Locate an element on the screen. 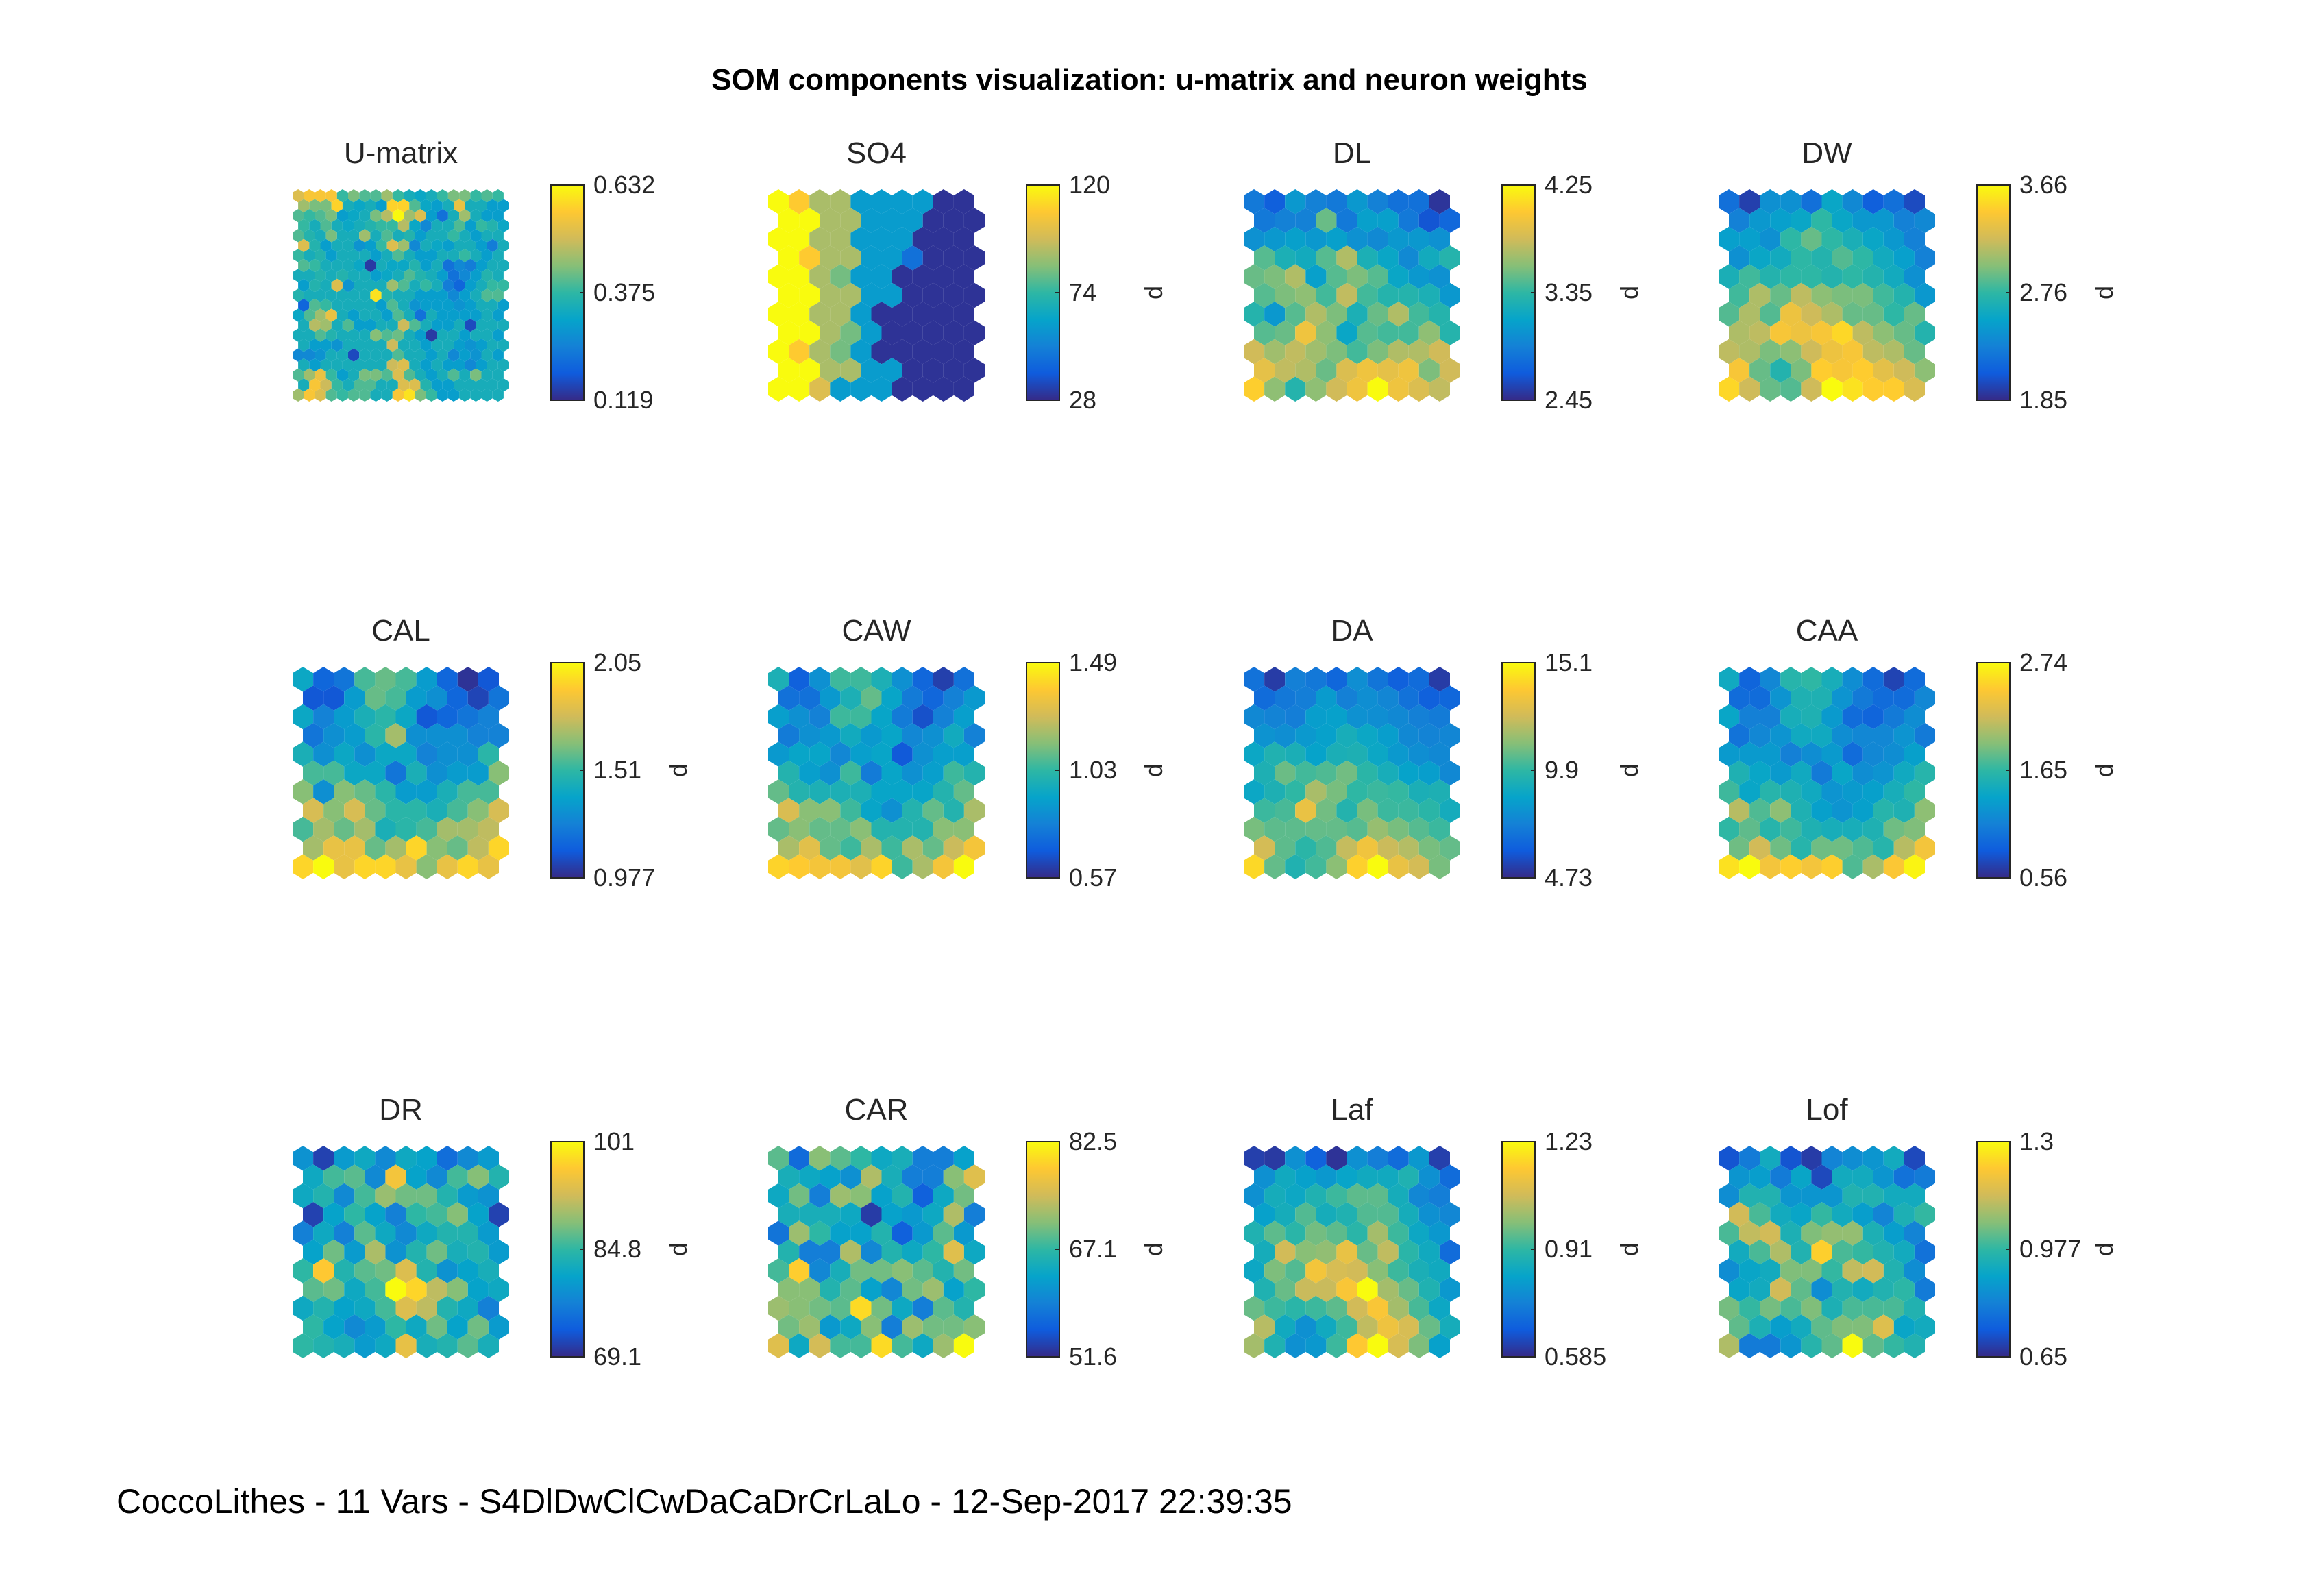 This screenshot has height=1596, width=2299. colorbar-tick-label: 0.375 is located at coordinates (624, 292).